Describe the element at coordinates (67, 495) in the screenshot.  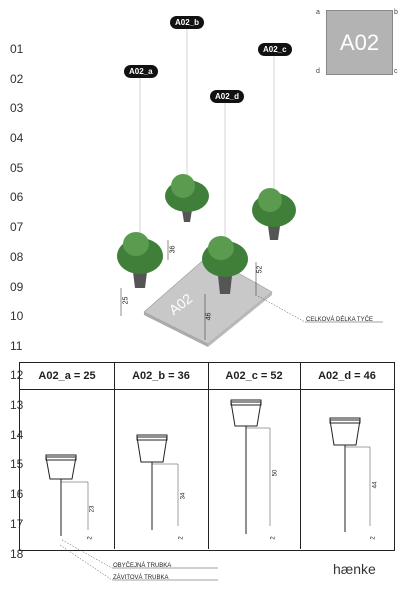
I see `pot-a` at that location.